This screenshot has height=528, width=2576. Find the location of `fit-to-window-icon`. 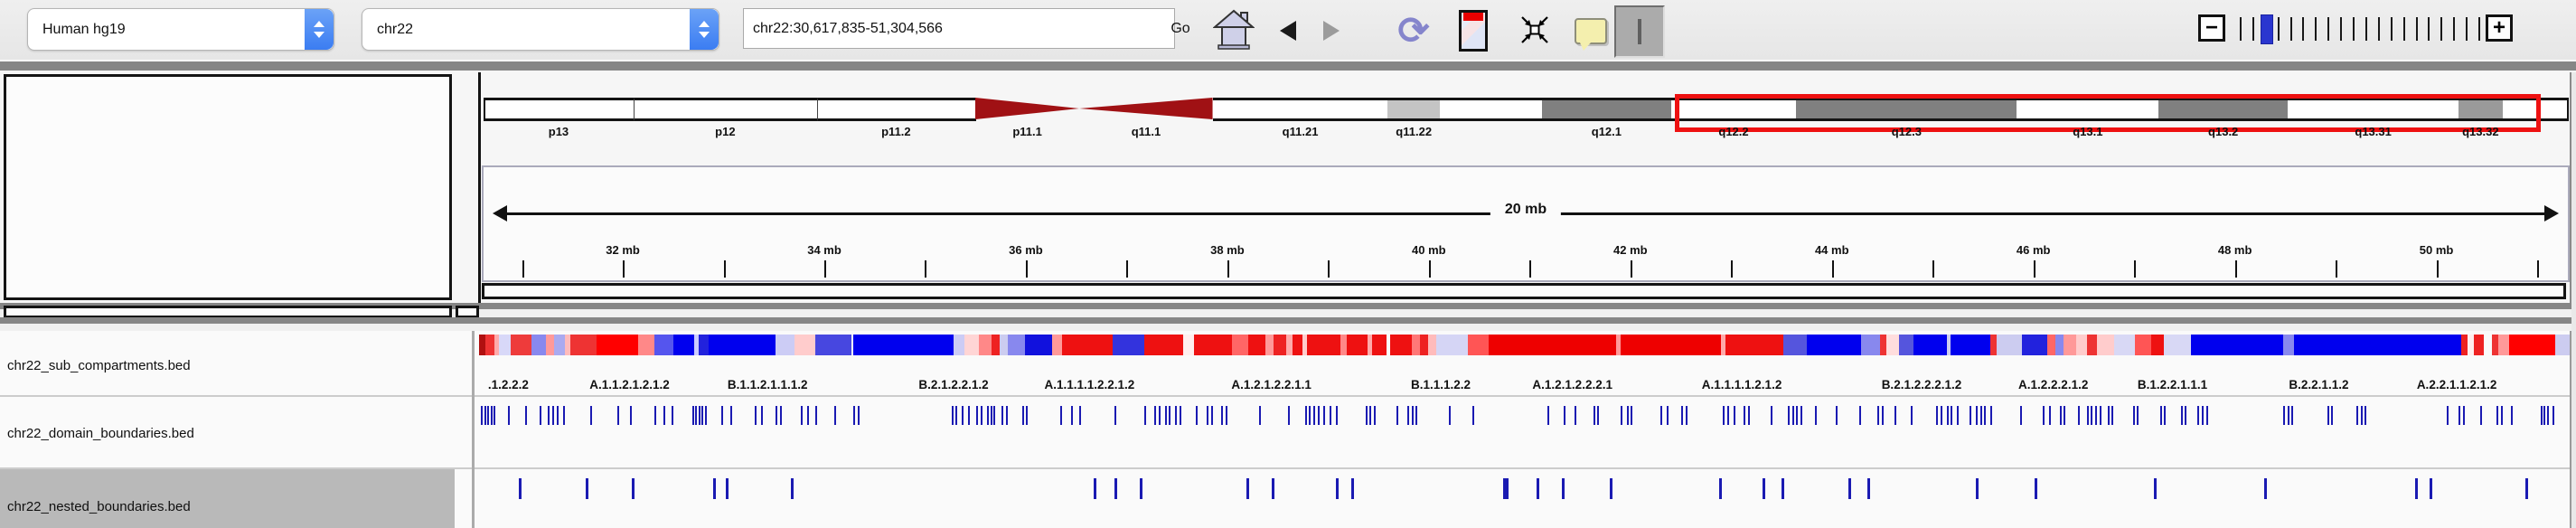

fit-to-window-icon is located at coordinates (1535, 31).